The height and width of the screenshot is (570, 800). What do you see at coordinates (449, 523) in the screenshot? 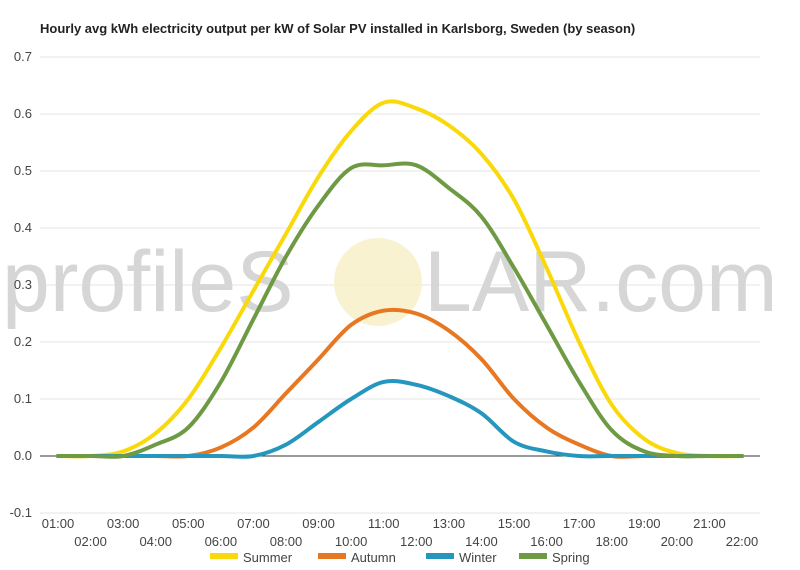
I see `x-tick-label: 13:00` at bounding box center [449, 523].